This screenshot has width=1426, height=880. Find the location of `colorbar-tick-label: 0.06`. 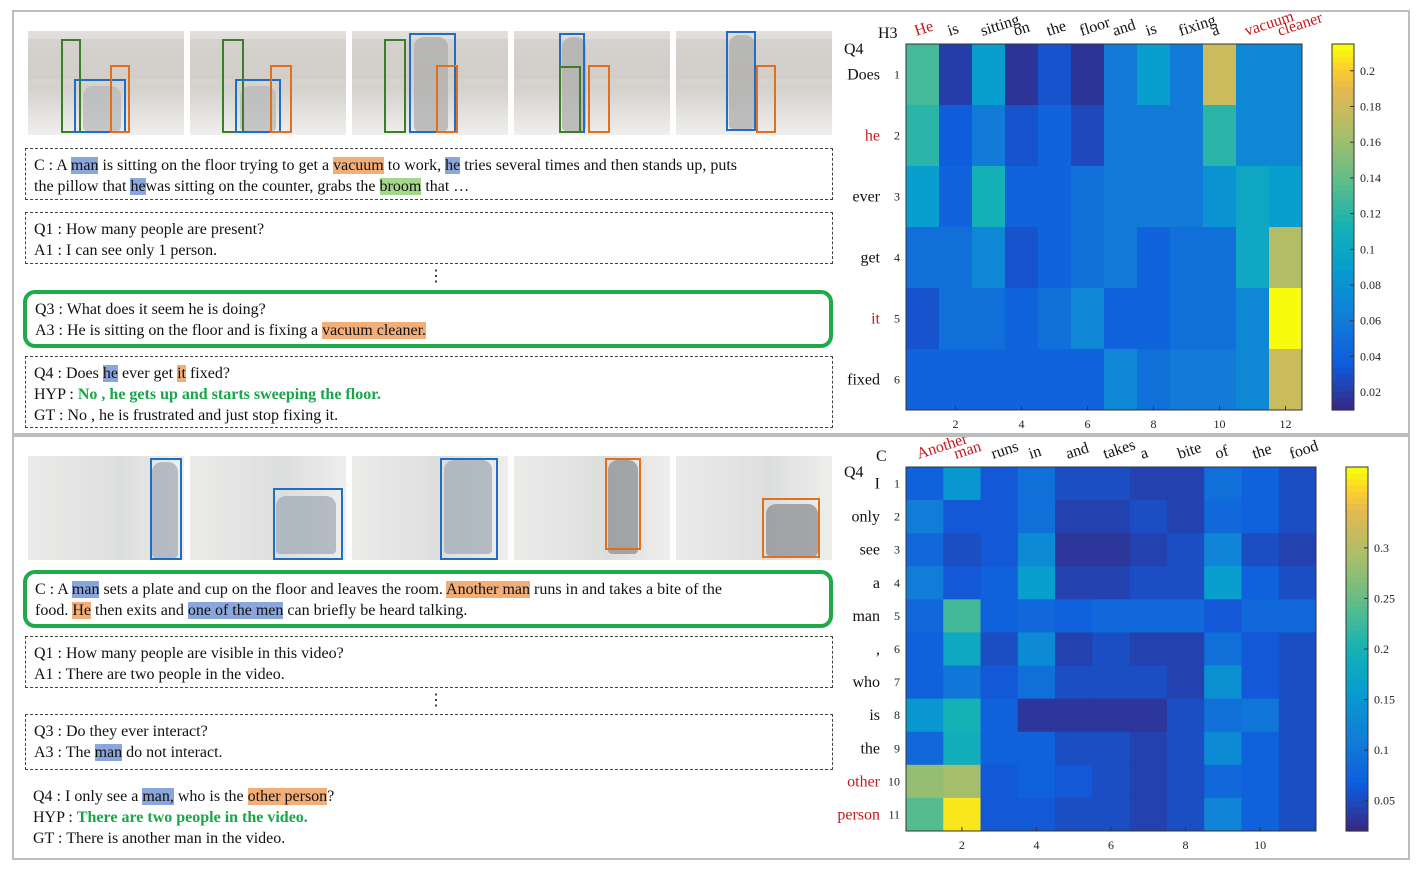

colorbar-tick-label: 0.06 is located at coordinates (1370, 321).